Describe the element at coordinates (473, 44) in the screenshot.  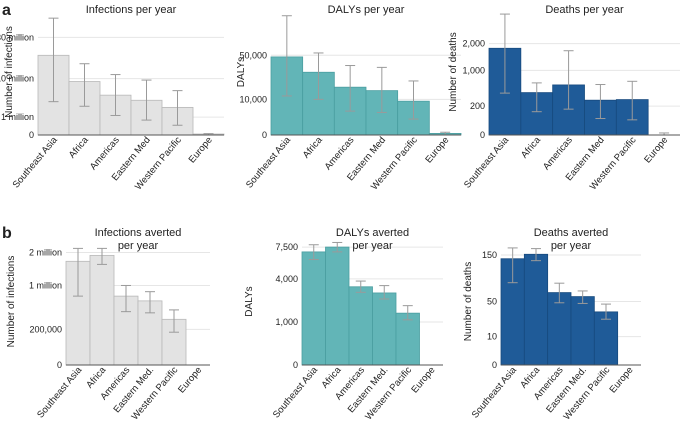
I see `y-tick-label: 2,000` at that location.